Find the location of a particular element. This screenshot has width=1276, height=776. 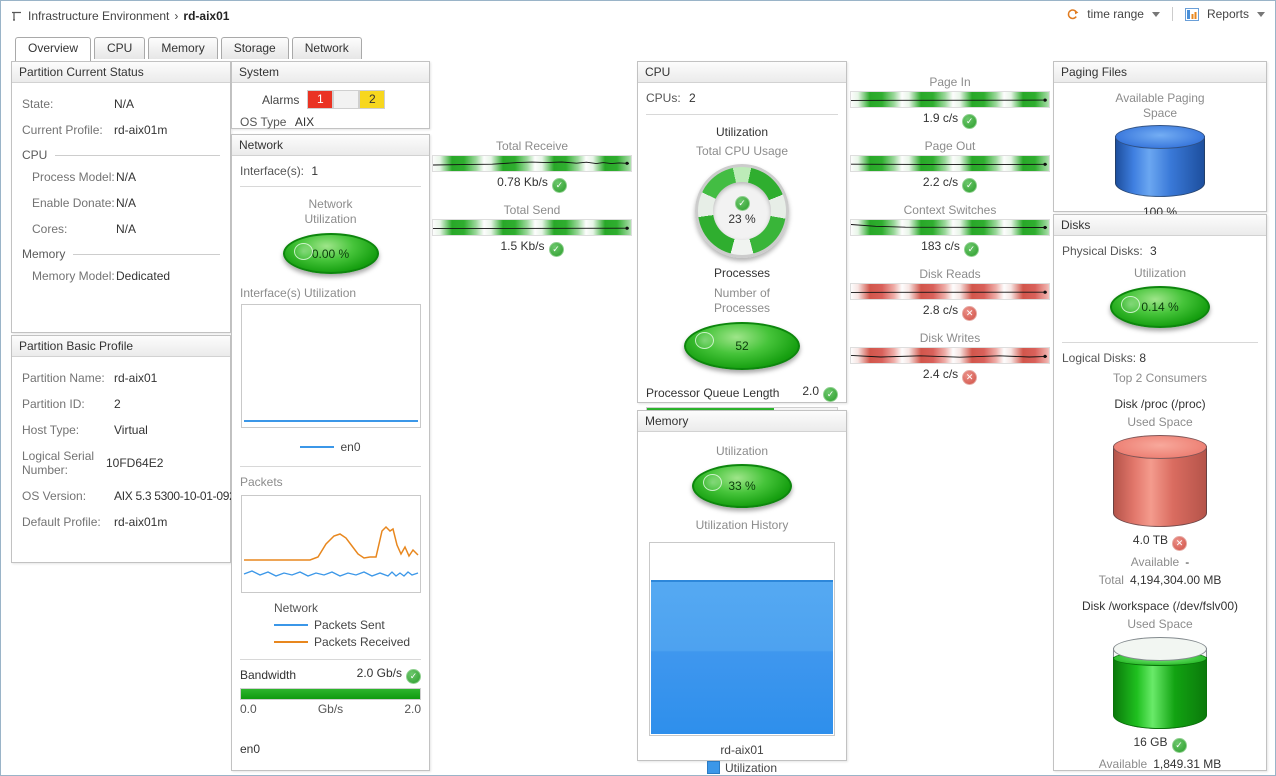

memory-history-chart is located at coordinates (742, 639).